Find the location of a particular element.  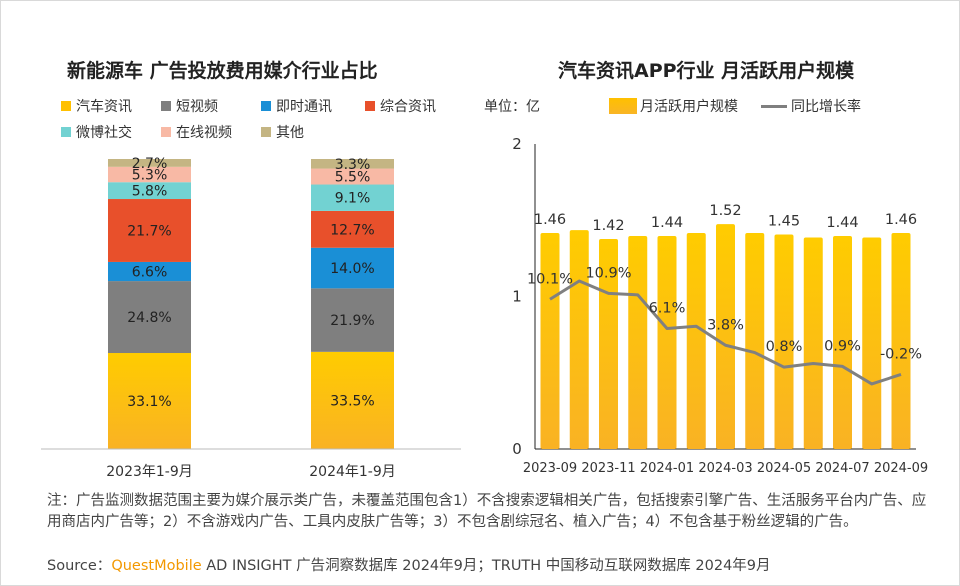

growth-value-label: -0.2% is located at coordinates (901, 354).